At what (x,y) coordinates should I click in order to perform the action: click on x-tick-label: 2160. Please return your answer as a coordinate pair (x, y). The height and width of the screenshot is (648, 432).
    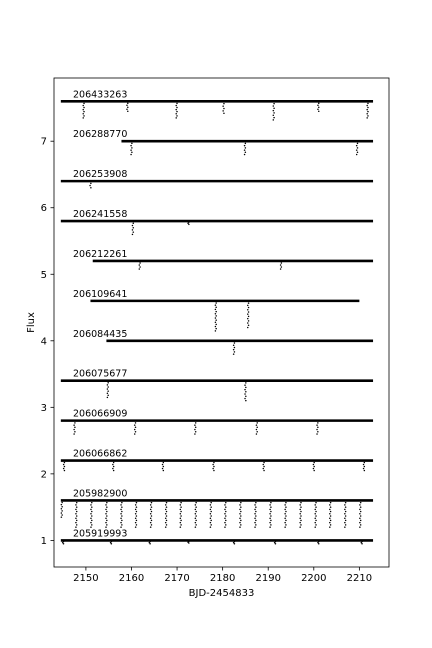
    Looking at the image, I should click on (131, 578).